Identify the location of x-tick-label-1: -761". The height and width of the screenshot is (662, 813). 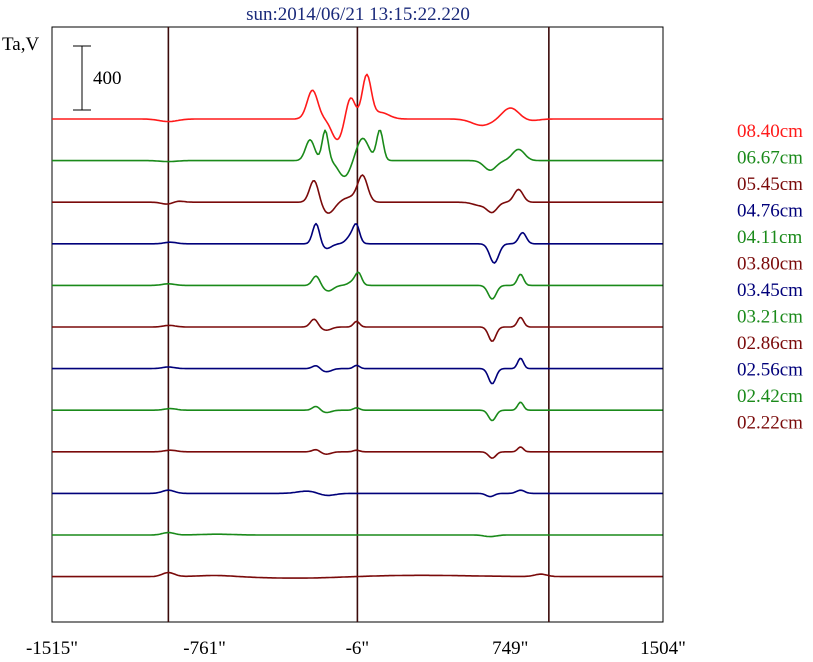
(204, 648).